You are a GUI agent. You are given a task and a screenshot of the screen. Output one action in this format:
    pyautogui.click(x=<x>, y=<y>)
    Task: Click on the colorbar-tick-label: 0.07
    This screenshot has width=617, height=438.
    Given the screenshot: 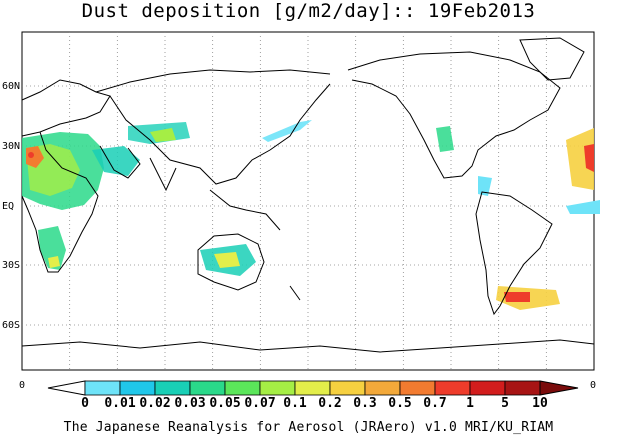 What is the action you would take?
    pyautogui.click(x=260, y=403)
    